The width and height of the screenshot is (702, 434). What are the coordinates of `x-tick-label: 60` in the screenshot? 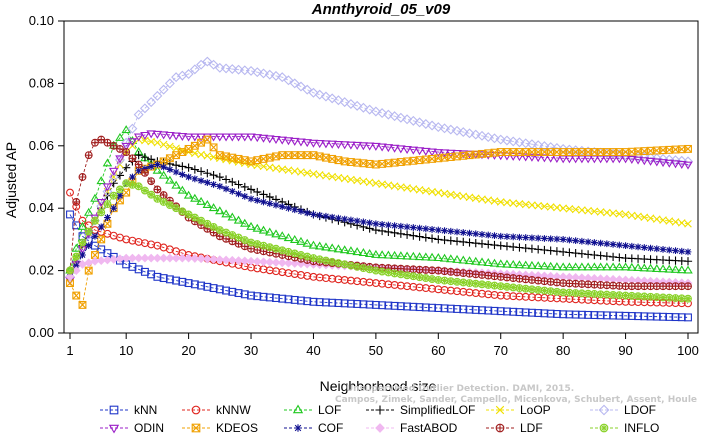 It's located at (438, 350).